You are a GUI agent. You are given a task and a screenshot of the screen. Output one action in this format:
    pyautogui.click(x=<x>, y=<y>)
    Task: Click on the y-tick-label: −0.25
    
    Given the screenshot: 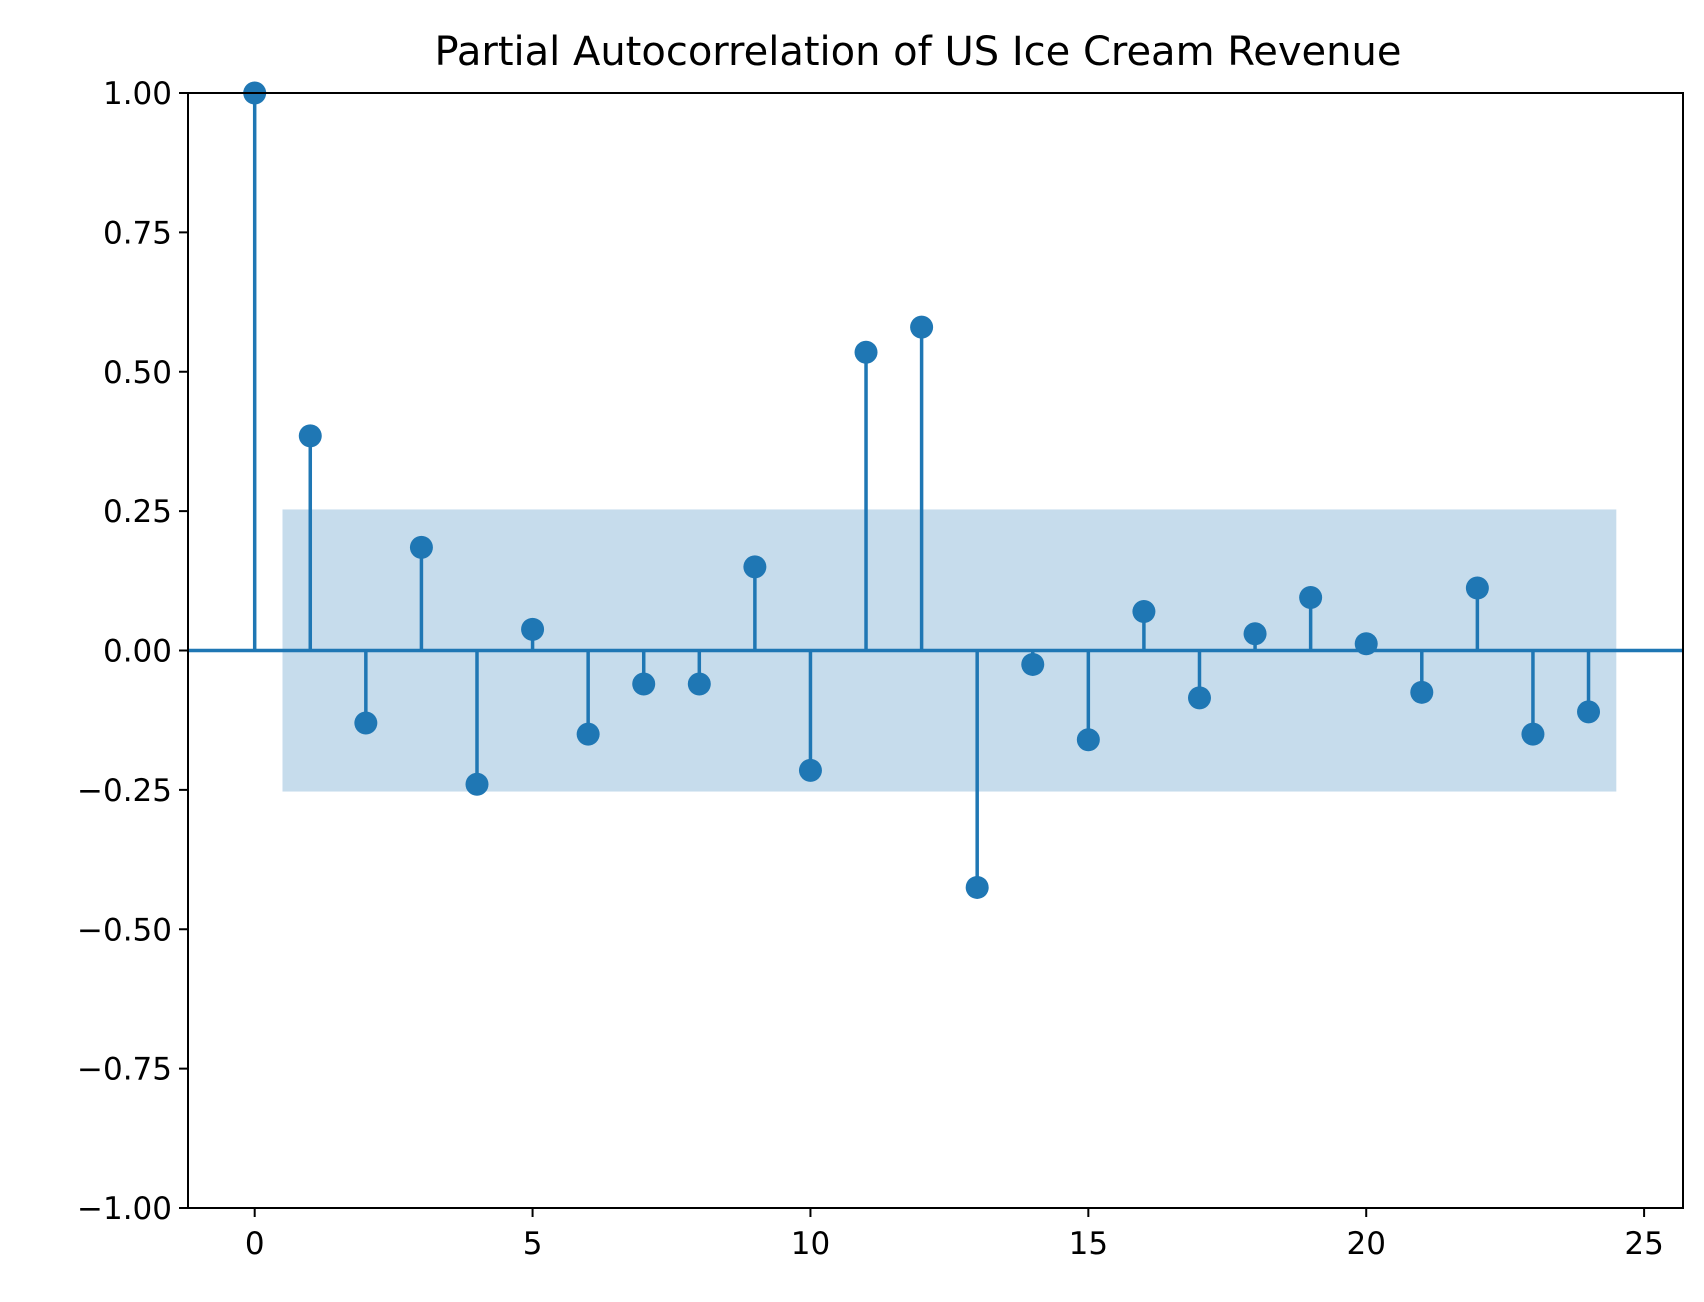 What is the action you would take?
    pyautogui.click(x=124, y=791)
    